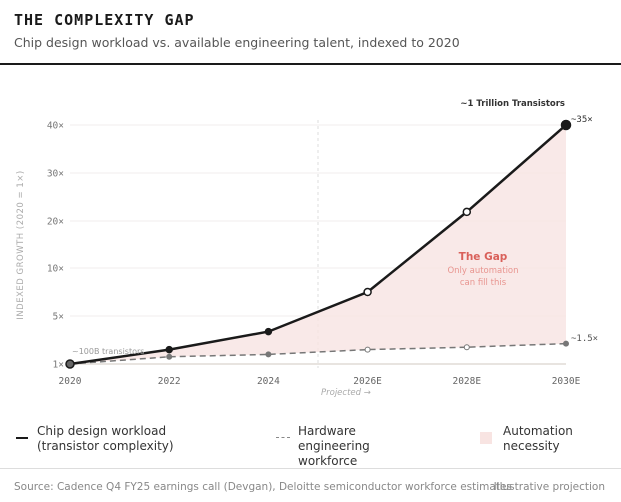 The width and height of the screenshot is (621, 502). Describe the element at coordinates (549, 487) in the screenshot. I see `projection-note: Illustrative projection` at that location.